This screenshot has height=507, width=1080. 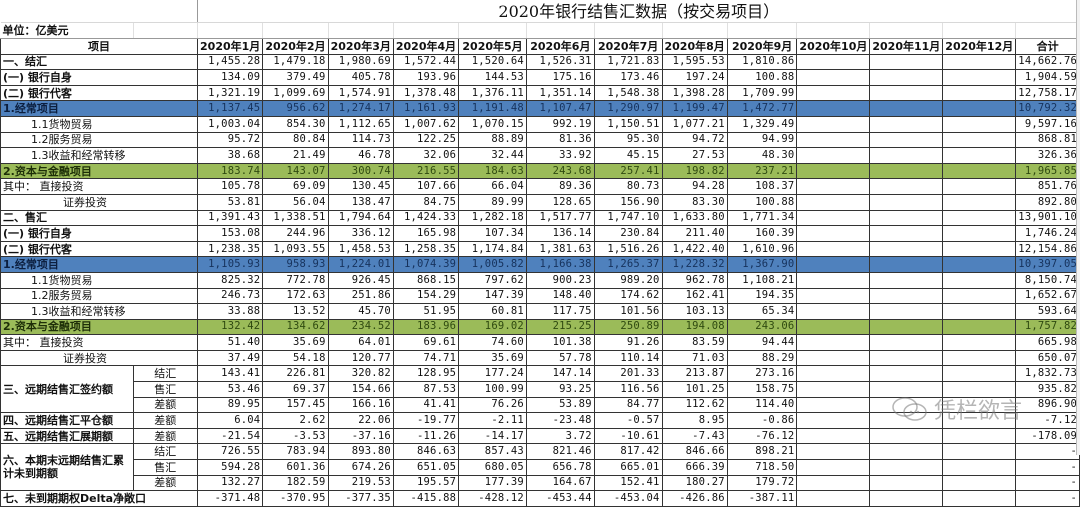 What do you see at coordinates (360, 218) in the screenshot?
I see `value-cell: 1,794.64` at bounding box center [360, 218].